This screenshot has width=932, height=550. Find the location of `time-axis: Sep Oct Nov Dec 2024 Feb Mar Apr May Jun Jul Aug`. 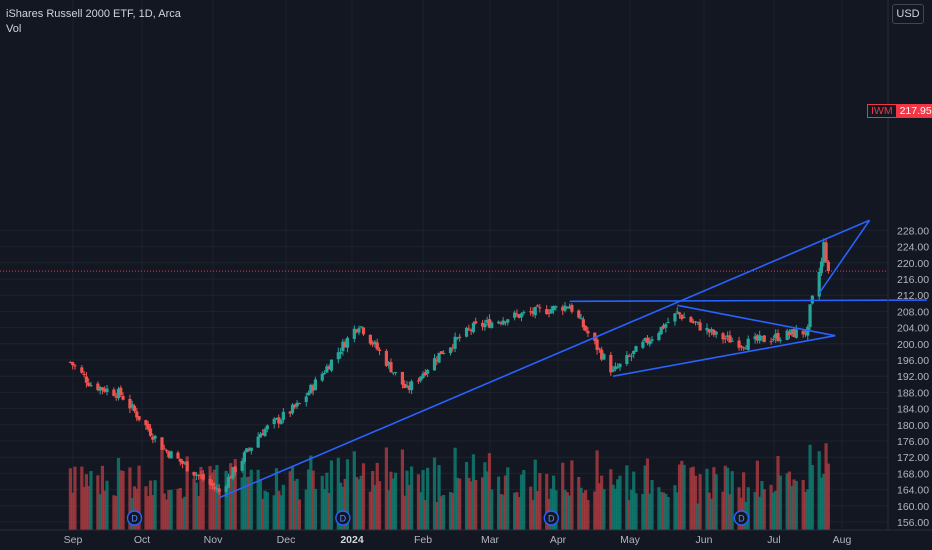

time-axis: Sep Oct Nov Dec 2024 Feb Mar Apr May Jun Jul Aug is located at coordinates (458, 540).